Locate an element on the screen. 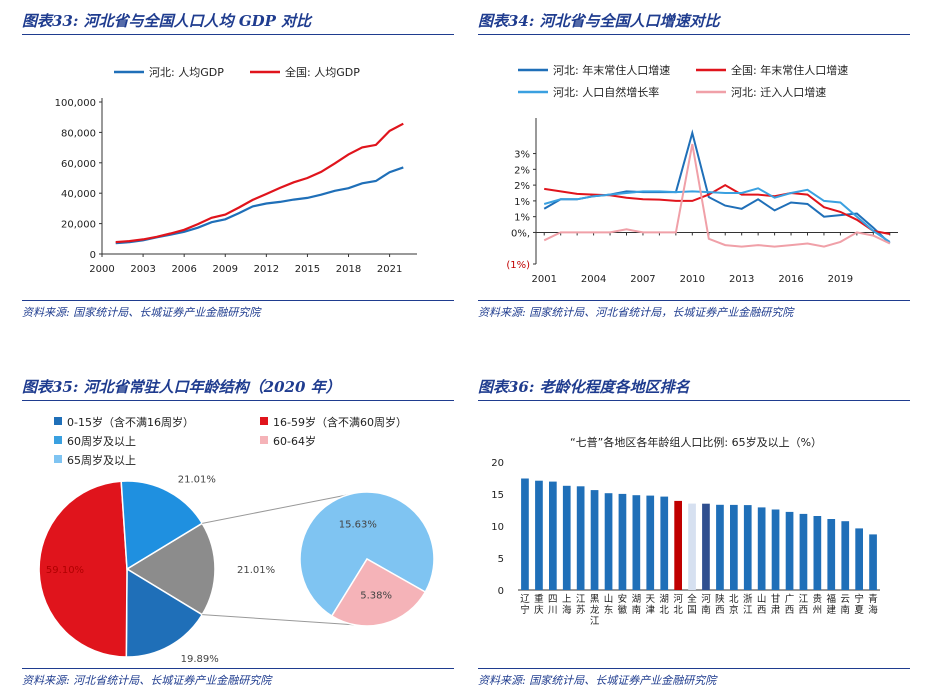 The height and width of the screenshot is (697, 937). x-tick-label: 2009 is located at coordinates (225, 269).